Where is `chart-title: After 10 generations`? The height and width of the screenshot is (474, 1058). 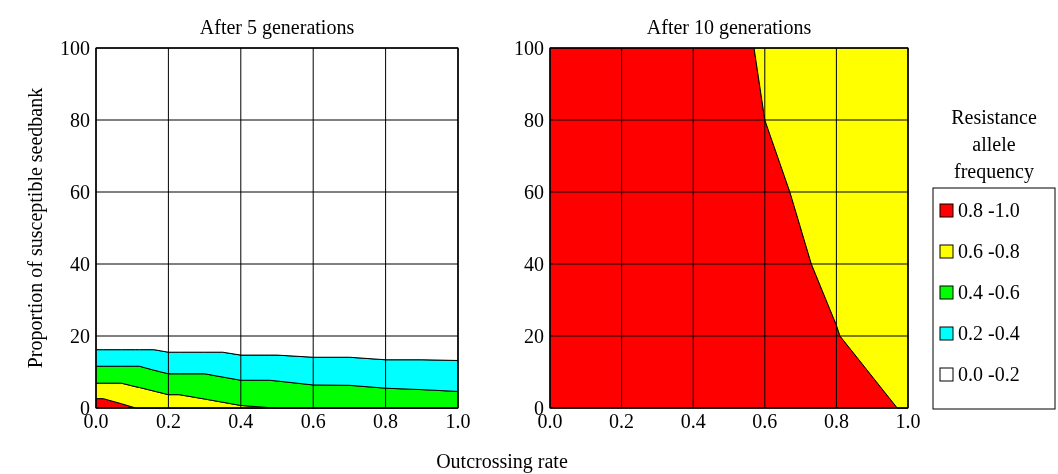 chart-title: After 10 generations is located at coordinates (729, 27).